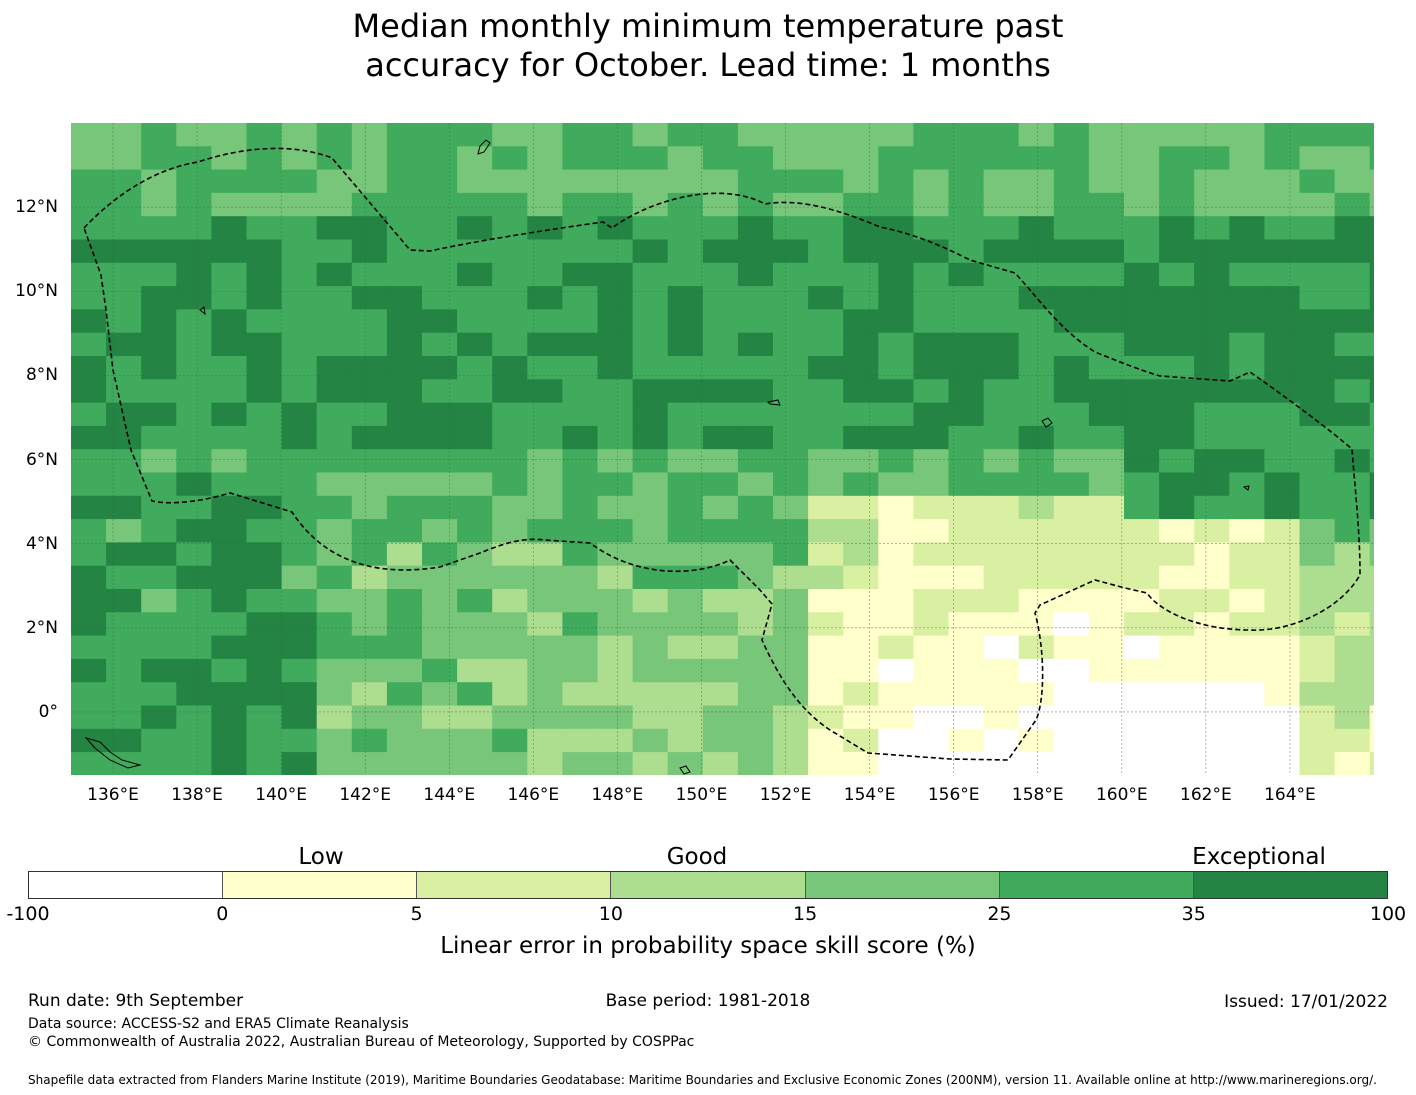 Image resolution: width=1416 pixels, height=1095 pixels. I want to click on pohnpei-island, so click(1047, 422).